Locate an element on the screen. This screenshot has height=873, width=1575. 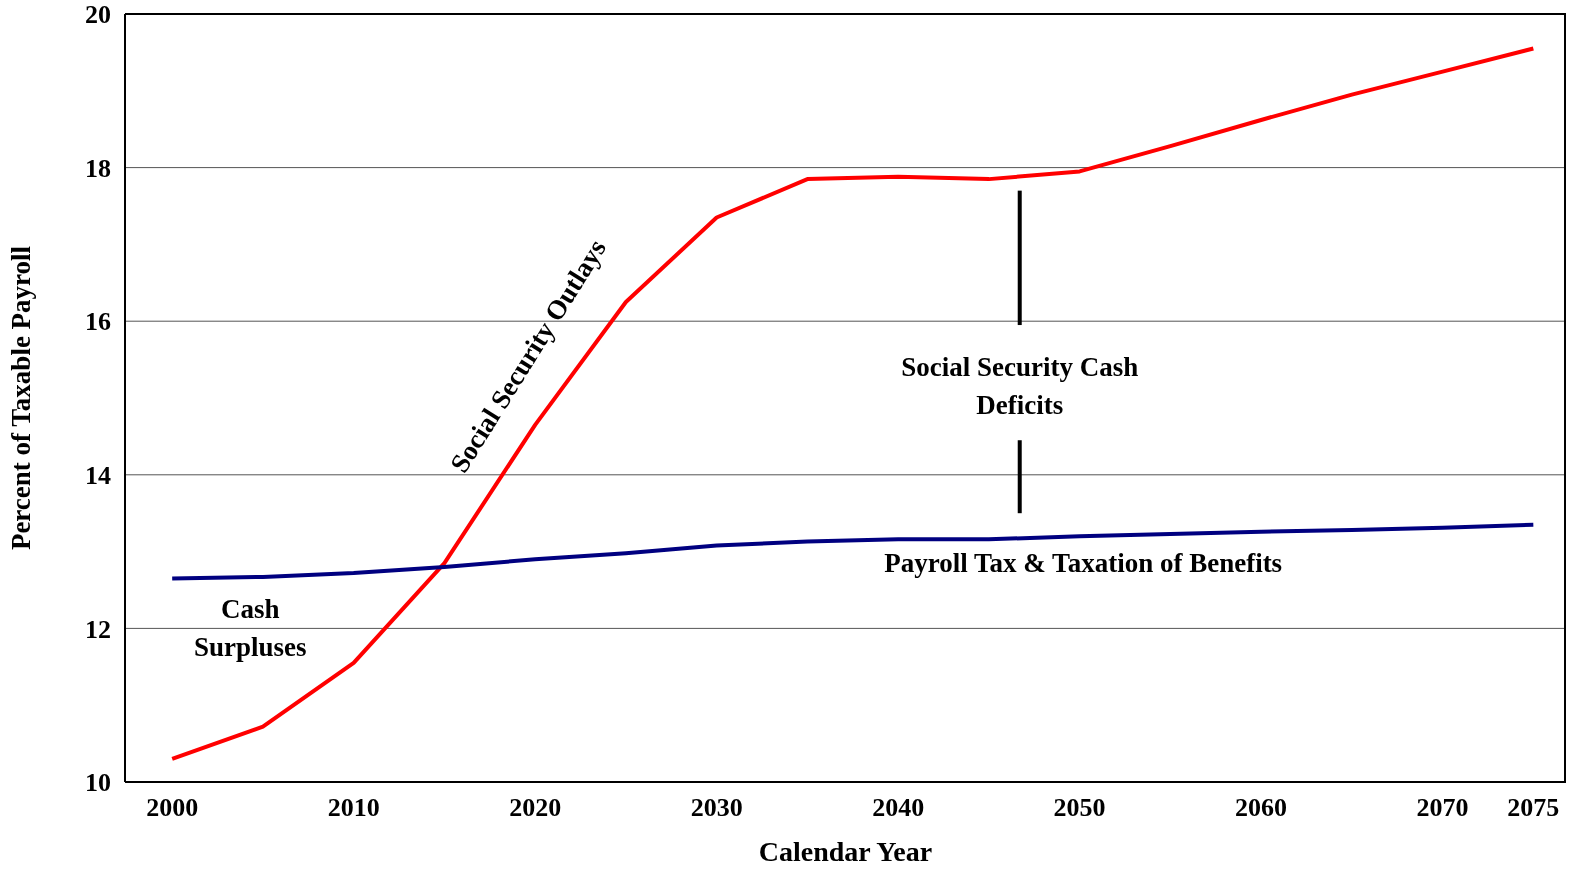
x-tick-label: 2030 is located at coordinates (716, 808).